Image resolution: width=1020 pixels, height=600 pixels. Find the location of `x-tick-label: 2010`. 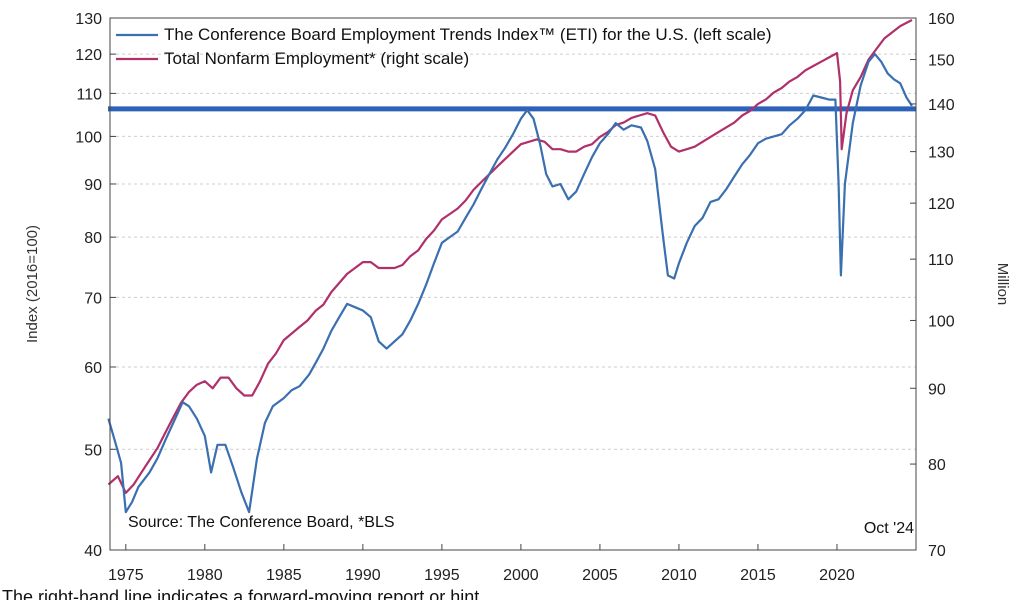

x-tick-label: 2010 is located at coordinates (679, 575).